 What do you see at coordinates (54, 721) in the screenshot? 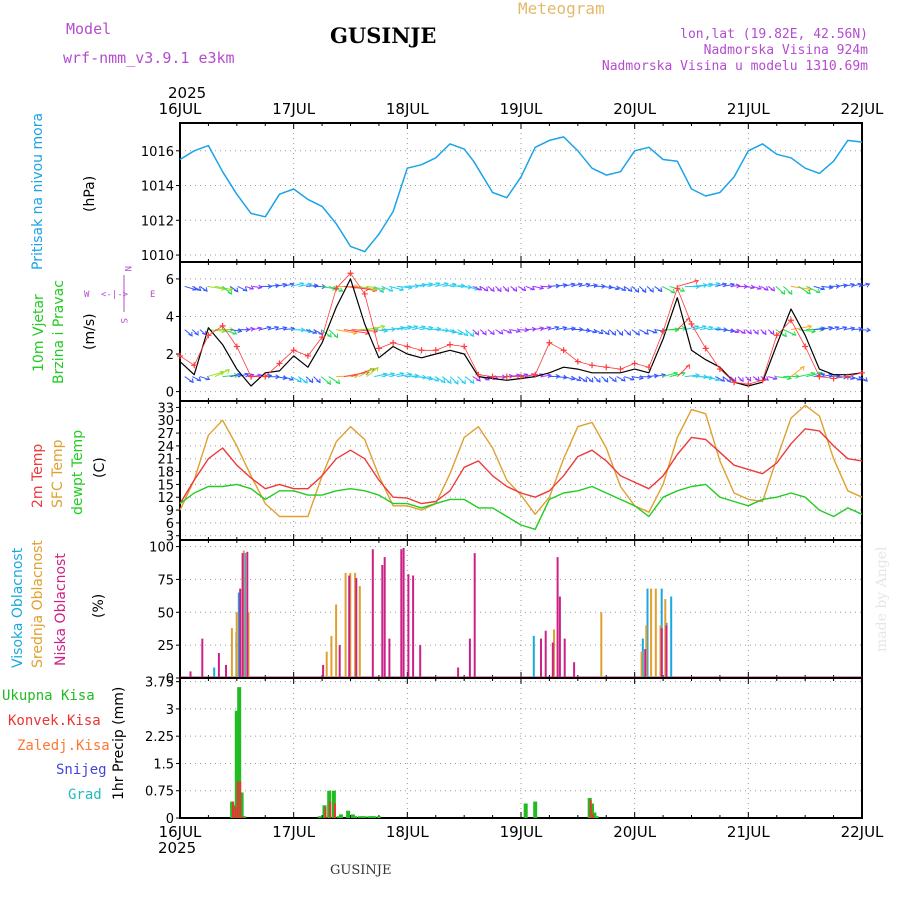
I see `legend-conv-rain: Konvek.Kisa` at bounding box center [54, 721].